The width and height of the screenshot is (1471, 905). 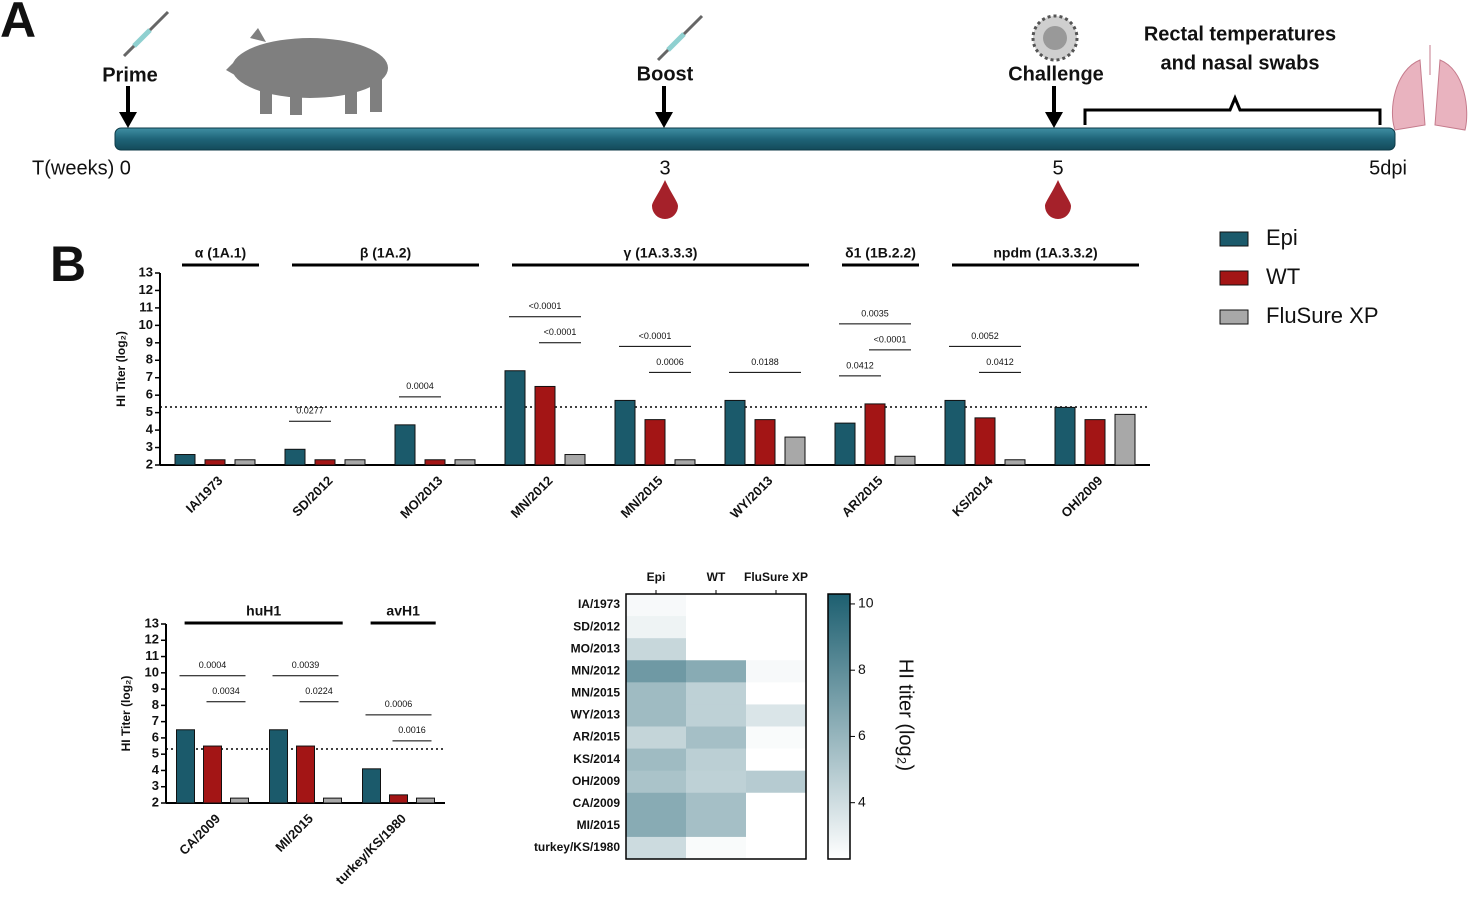 I want to click on p-value: 0.0034, so click(x=226, y=691).